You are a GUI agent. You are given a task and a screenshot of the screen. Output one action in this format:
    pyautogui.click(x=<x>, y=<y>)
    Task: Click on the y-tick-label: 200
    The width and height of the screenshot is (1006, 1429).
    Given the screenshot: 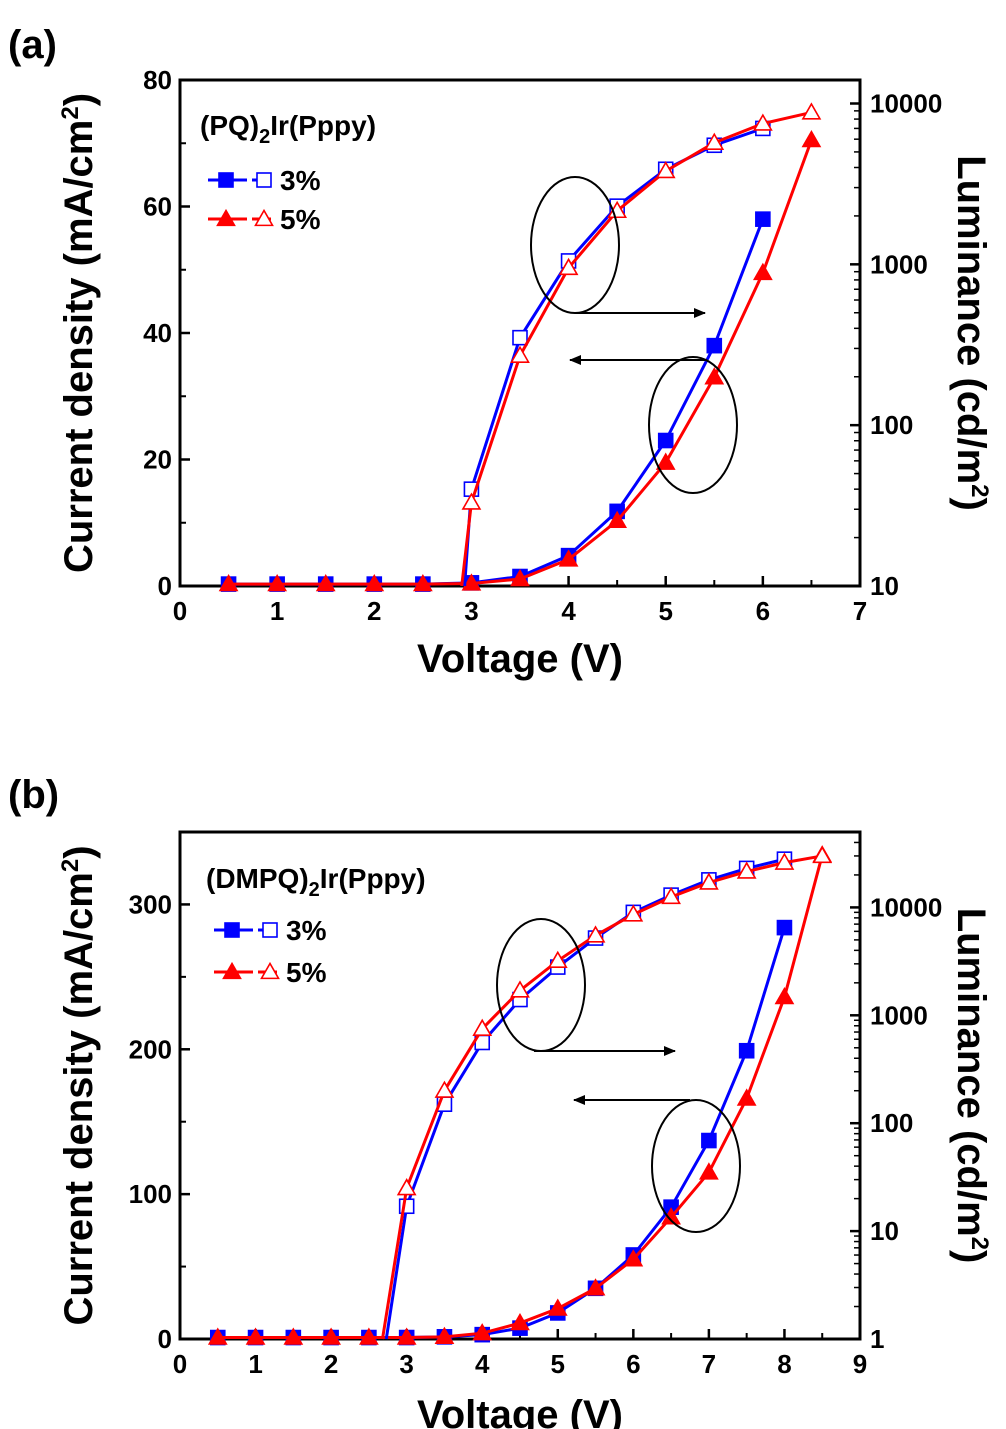 What is the action you would take?
    pyautogui.click(x=150, y=1049)
    